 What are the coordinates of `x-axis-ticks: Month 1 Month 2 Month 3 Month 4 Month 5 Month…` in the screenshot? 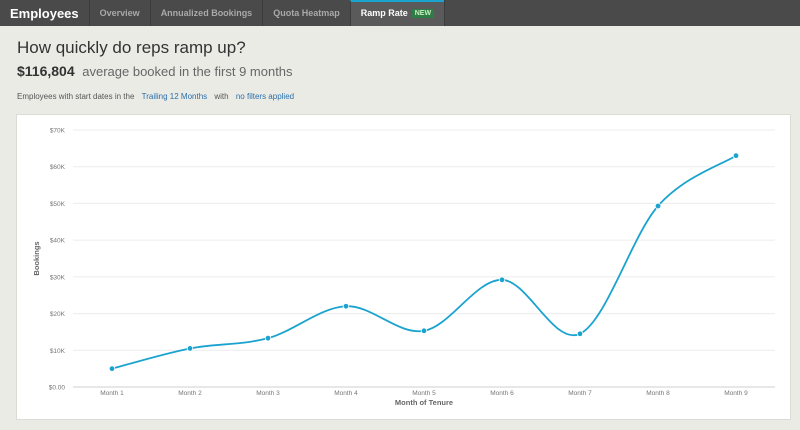 It's located at (424, 393).